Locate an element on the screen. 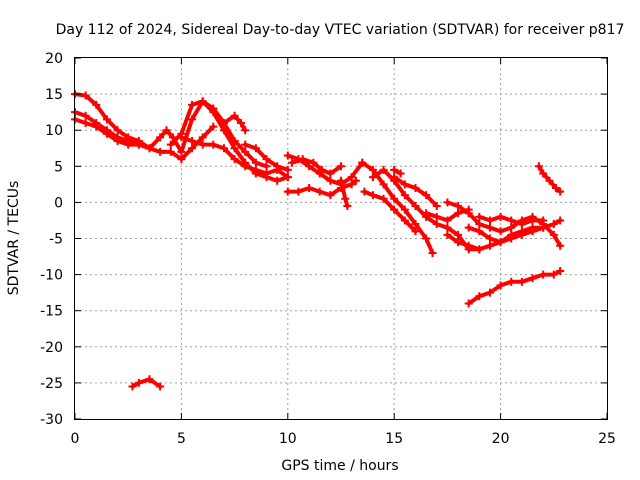 Image resolution: width=640 pixels, height=480 pixels. x-tick-label: 10 is located at coordinates (288, 439).